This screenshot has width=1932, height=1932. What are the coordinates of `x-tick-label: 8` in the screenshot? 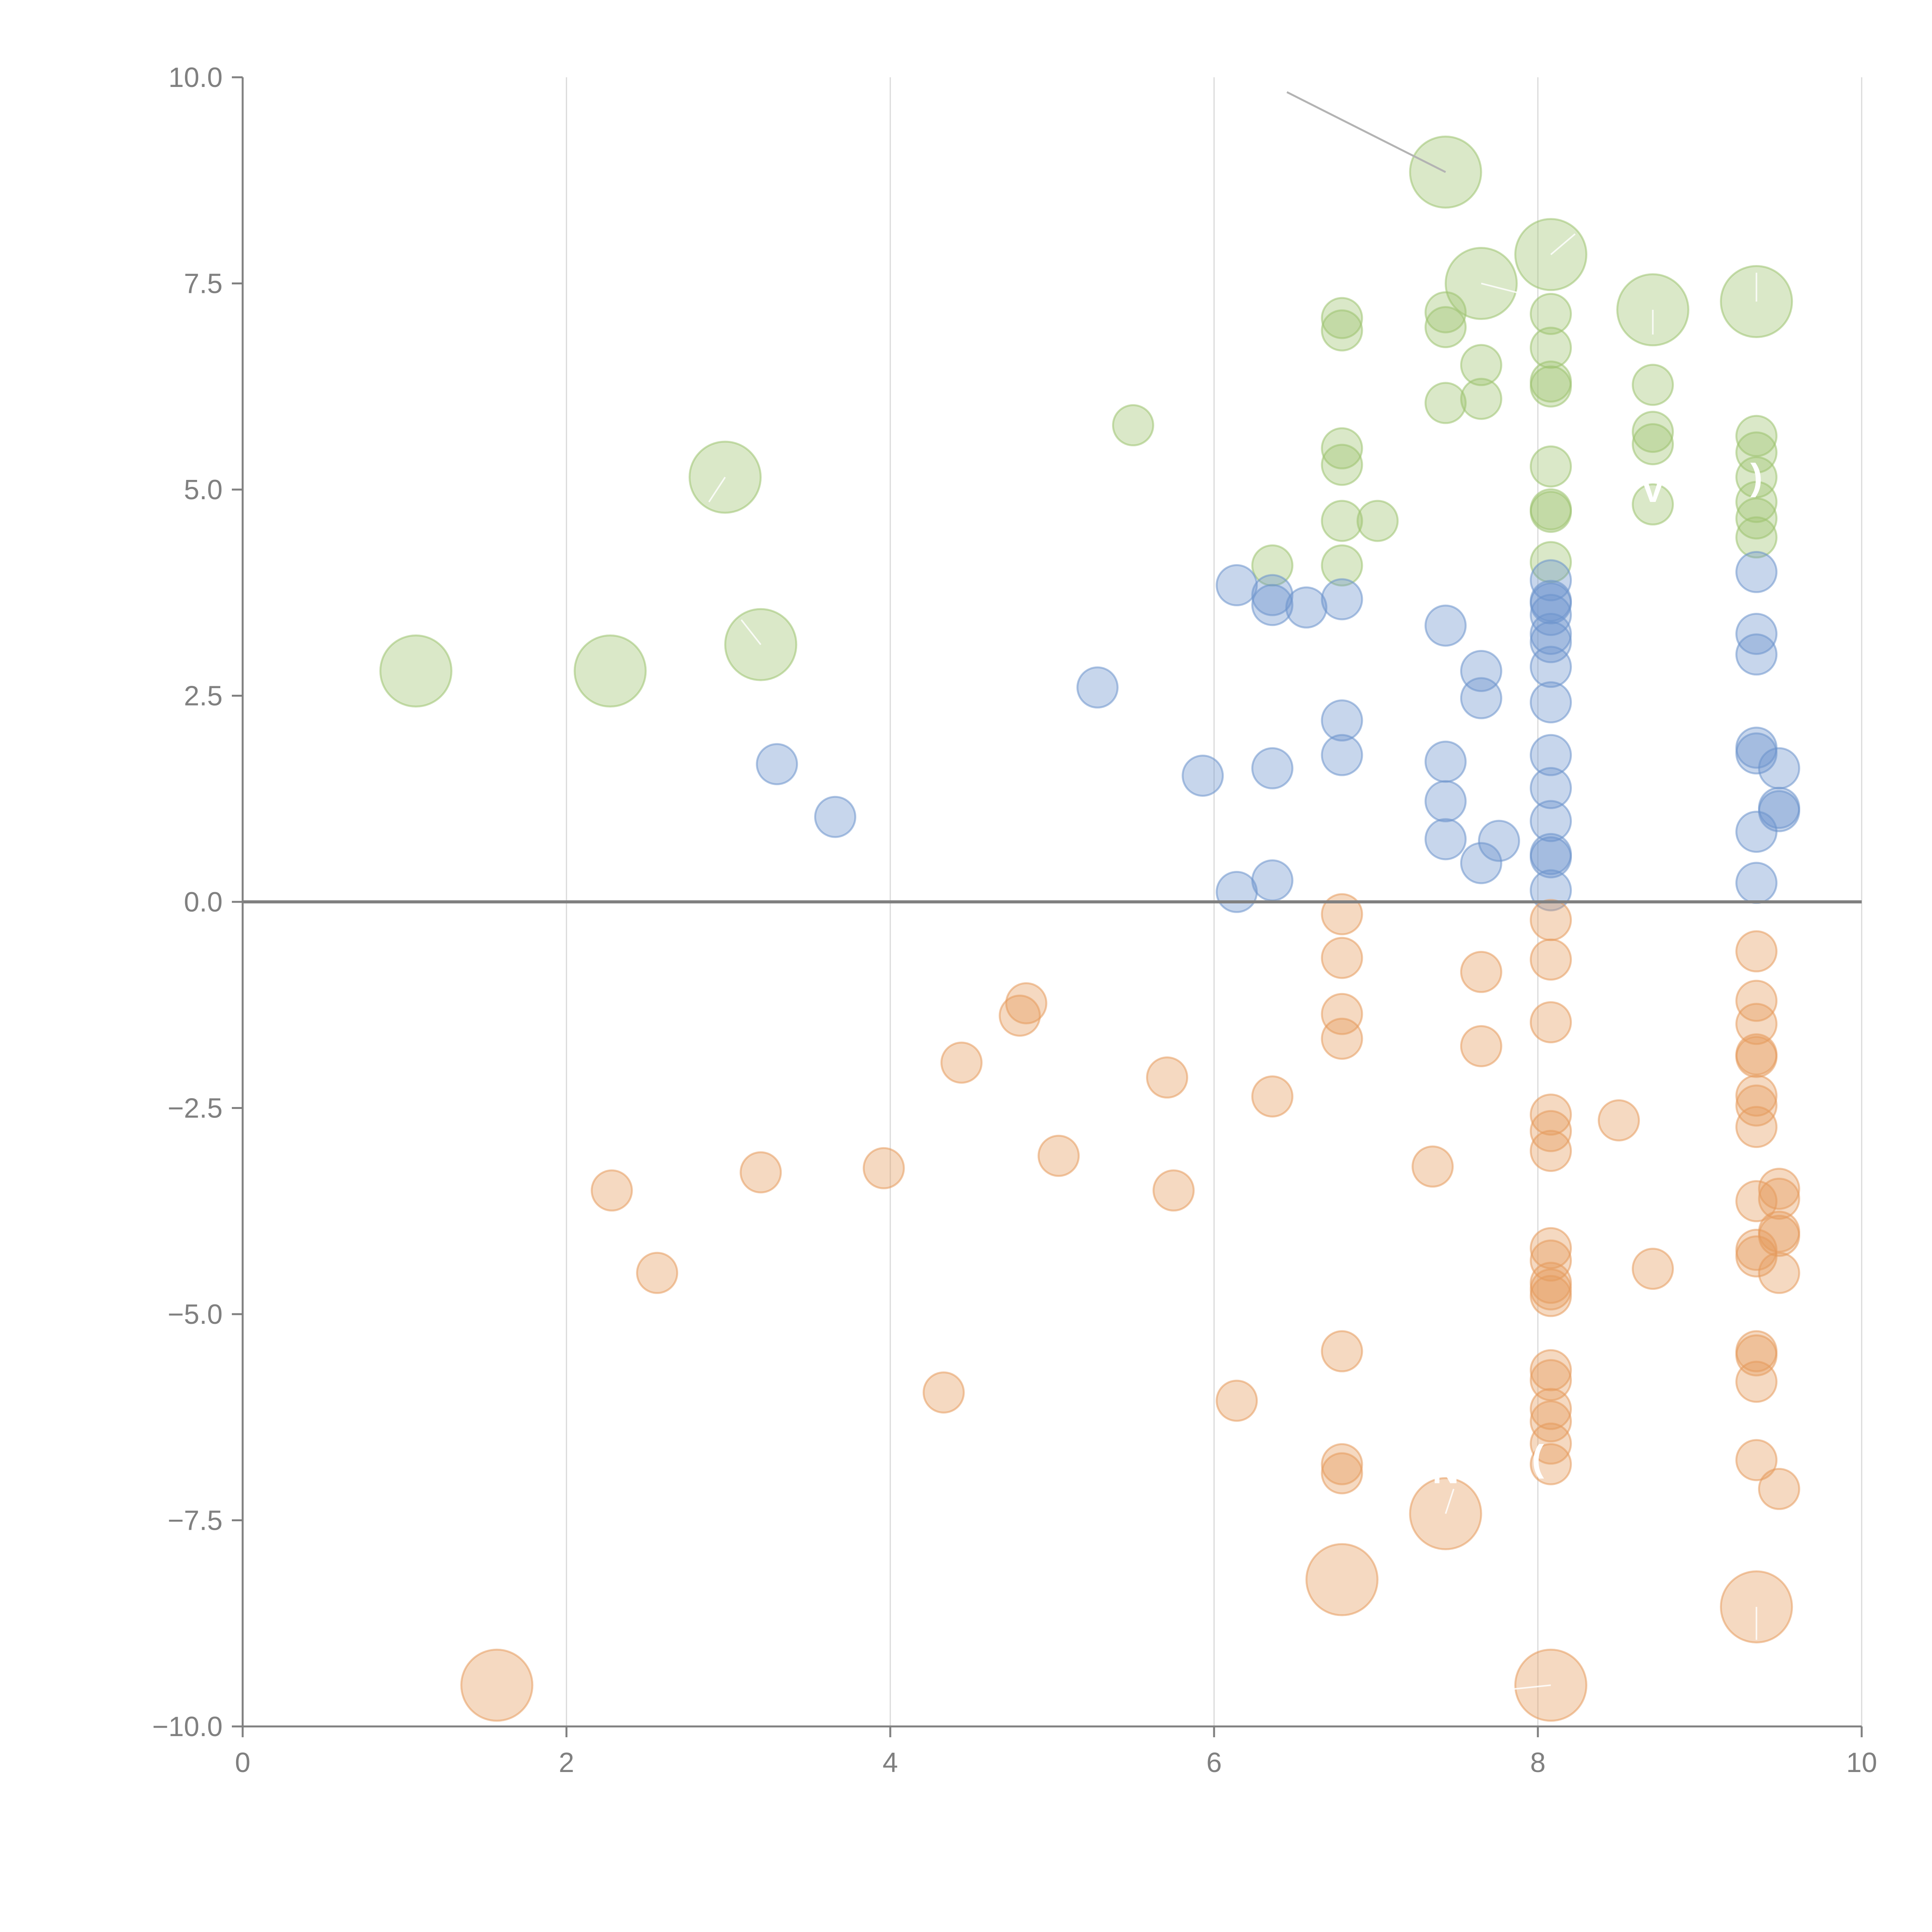 It's located at (1538, 1763).